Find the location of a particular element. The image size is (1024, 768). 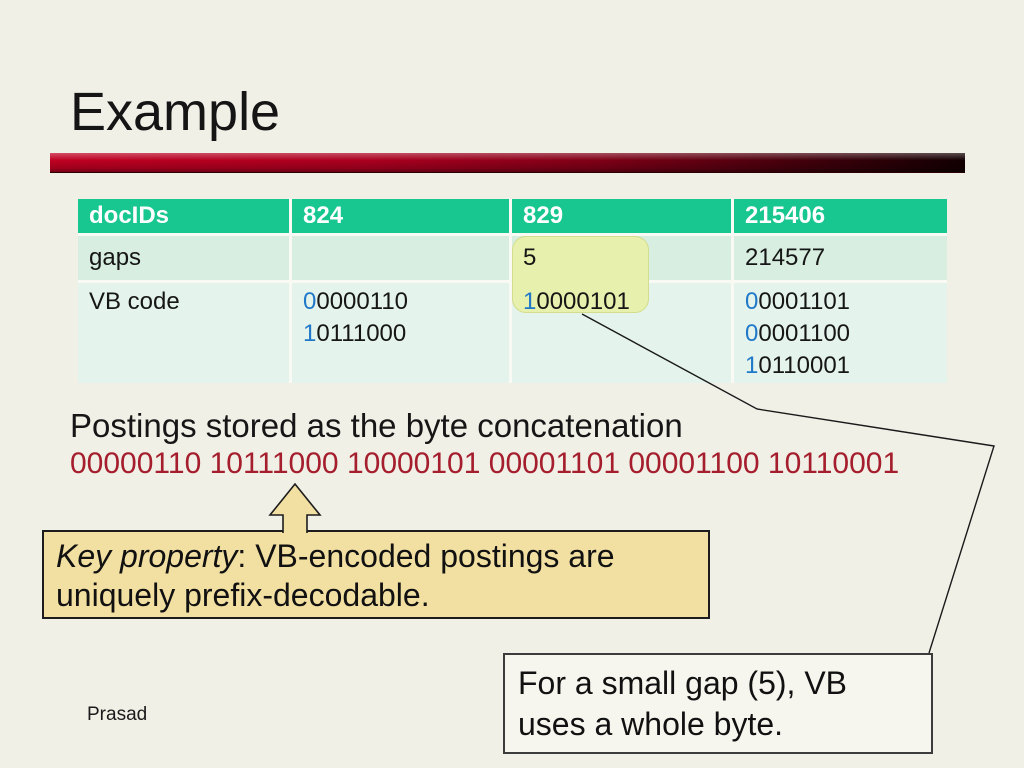

vb-byte: 00000110 is located at coordinates (356, 301).